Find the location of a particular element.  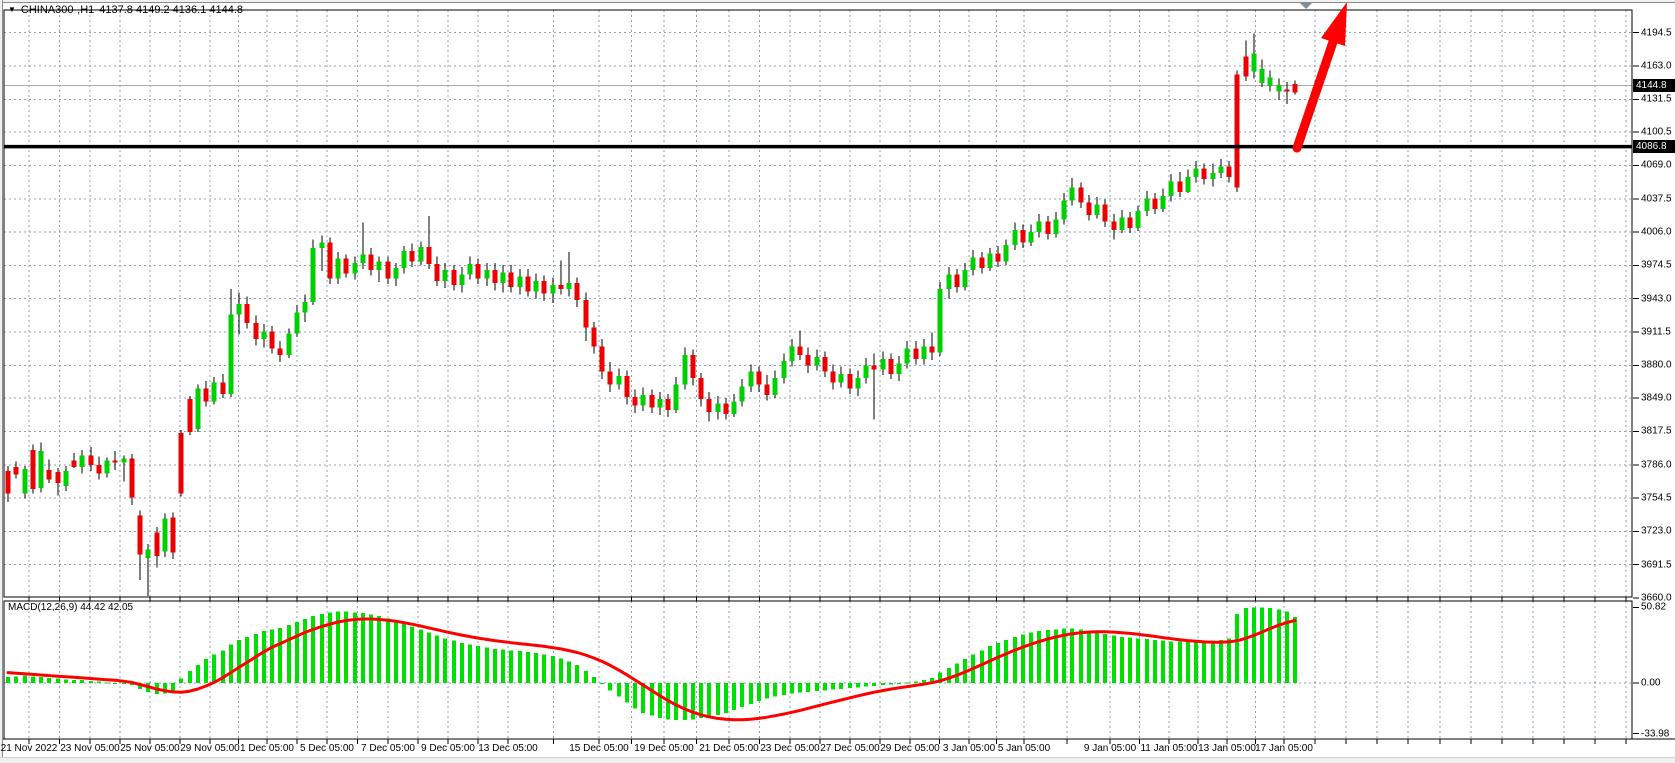

macd-signal-line is located at coordinates (651, 669).